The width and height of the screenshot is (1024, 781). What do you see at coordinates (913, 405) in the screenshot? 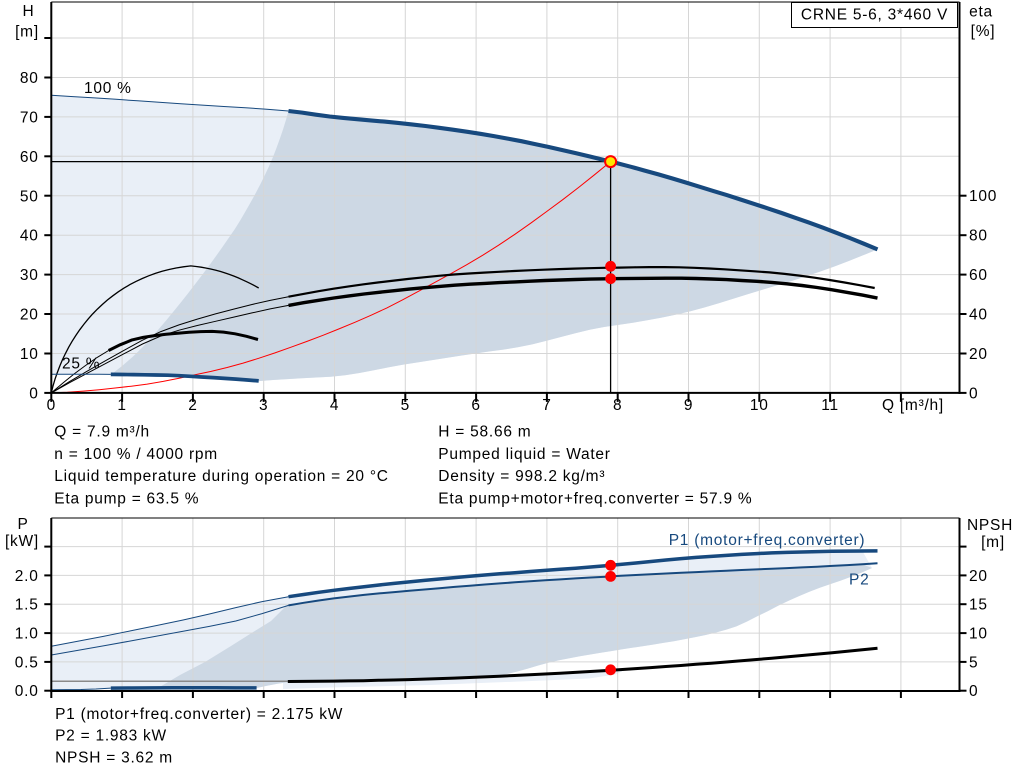
I see `svg-text: Q [m³/h]` at bounding box center [913, 405].